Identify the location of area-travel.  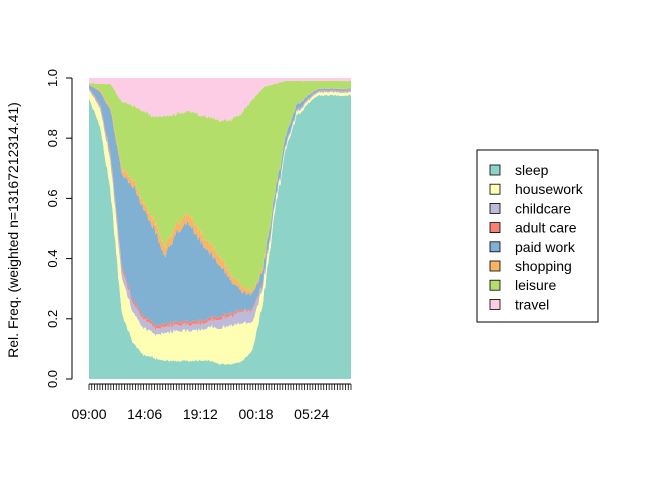
(220, 100).